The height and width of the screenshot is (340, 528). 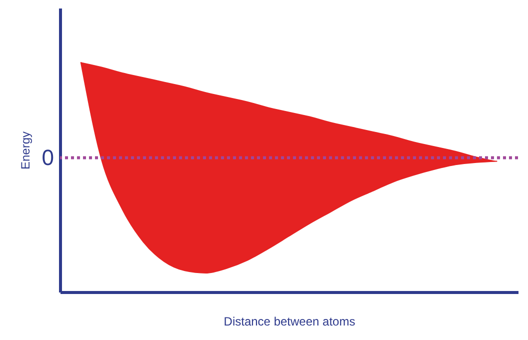 I want to click on x-axis-title: Distance between atoms, so click(x=290, y=321).